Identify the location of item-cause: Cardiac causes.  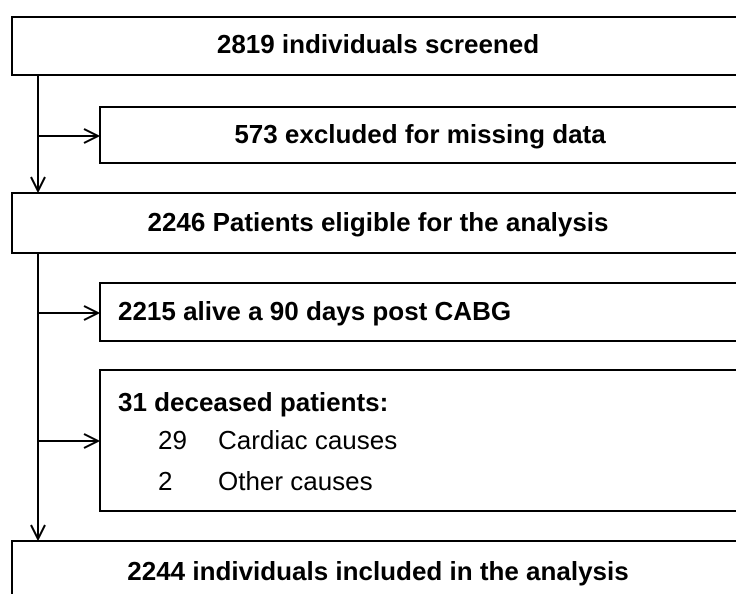
(307, 440).